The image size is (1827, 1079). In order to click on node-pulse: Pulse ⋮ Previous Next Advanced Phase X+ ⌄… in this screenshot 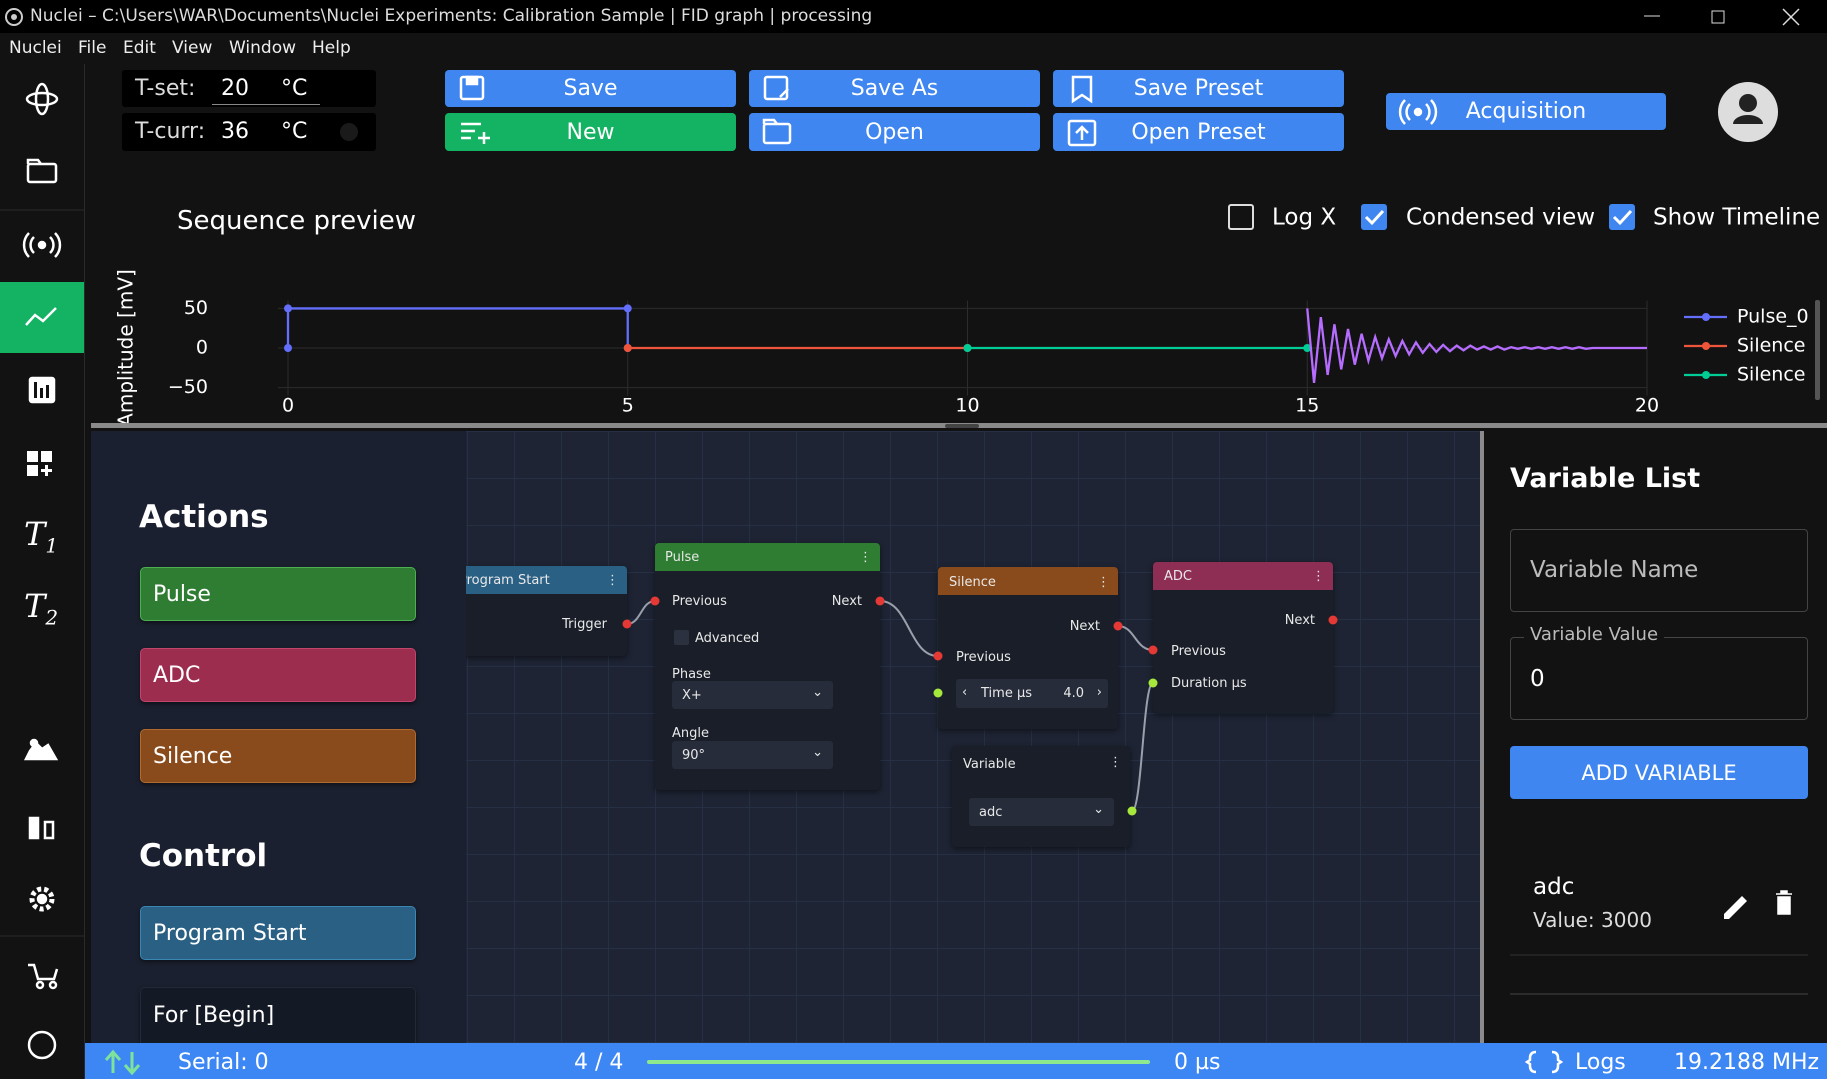, I will do `click(767, 666)`.